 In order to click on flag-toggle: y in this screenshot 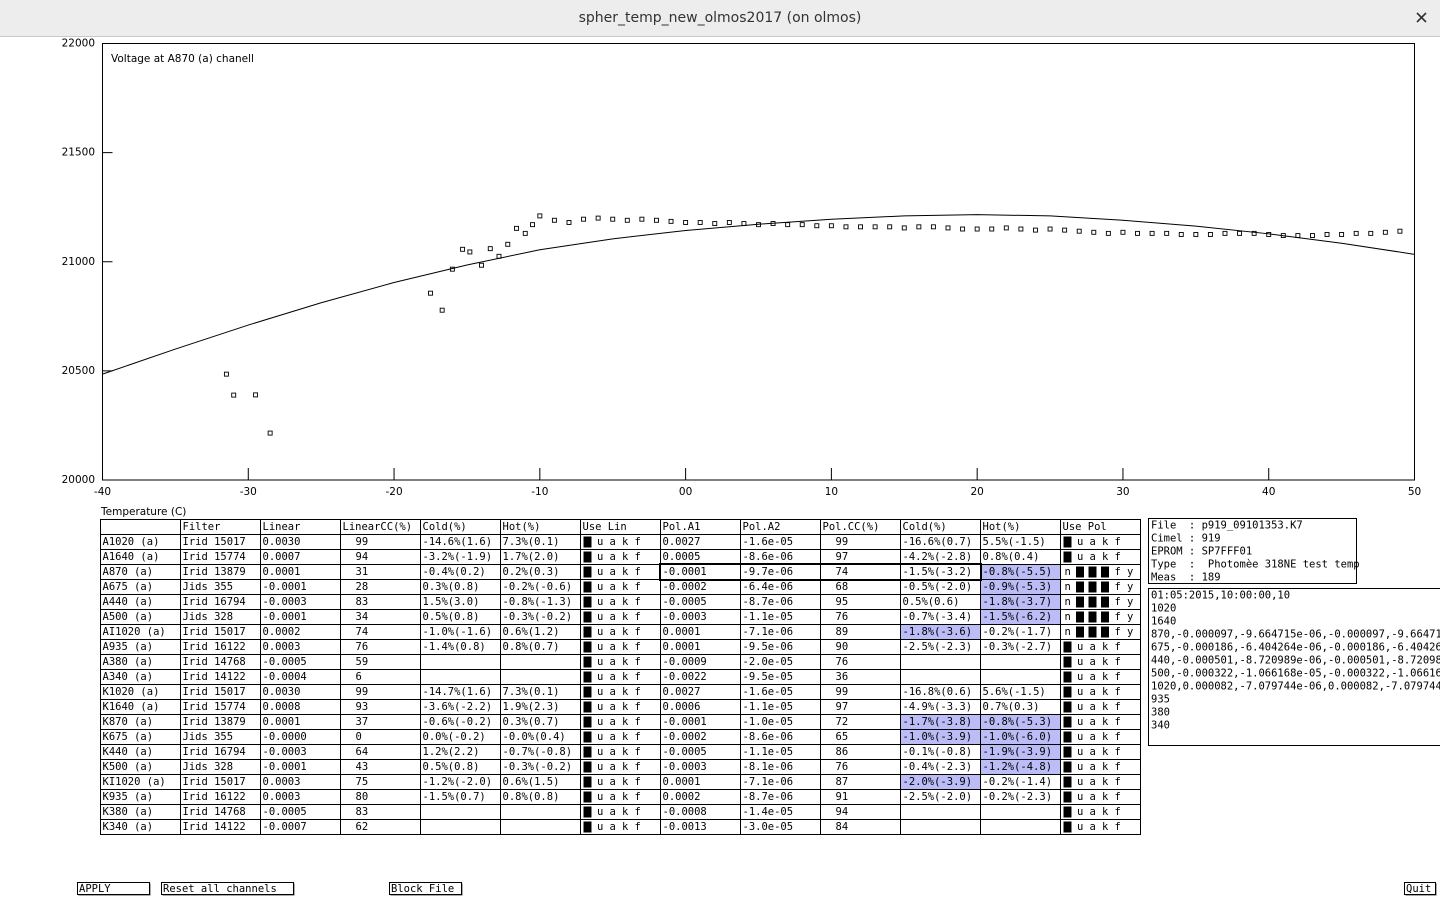, I will do `click(1130, 617)`.